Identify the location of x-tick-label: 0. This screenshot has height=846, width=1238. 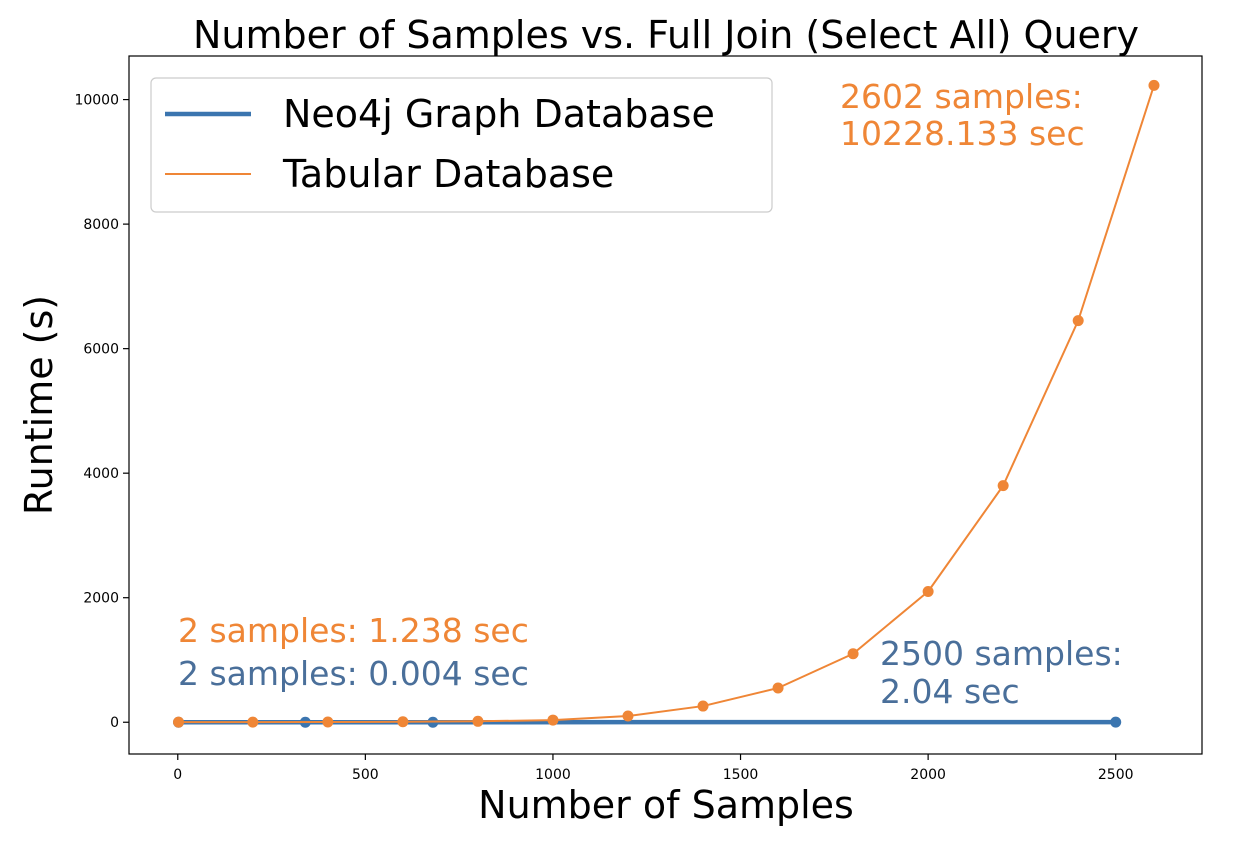
(177, 775).